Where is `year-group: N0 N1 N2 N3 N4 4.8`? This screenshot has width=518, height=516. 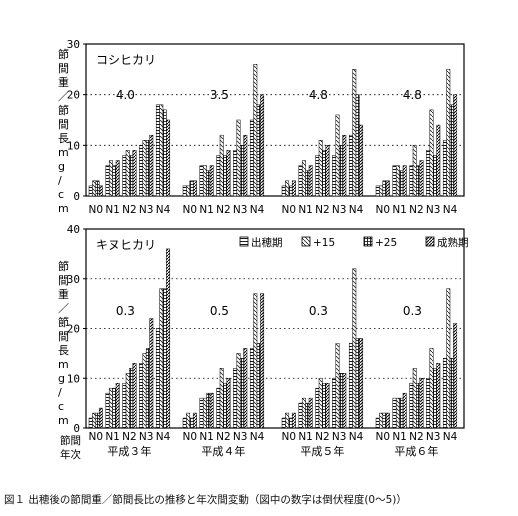
year-group: N0 N1 N2 N3 N4 4.8 is located at coordinates (323, 142).